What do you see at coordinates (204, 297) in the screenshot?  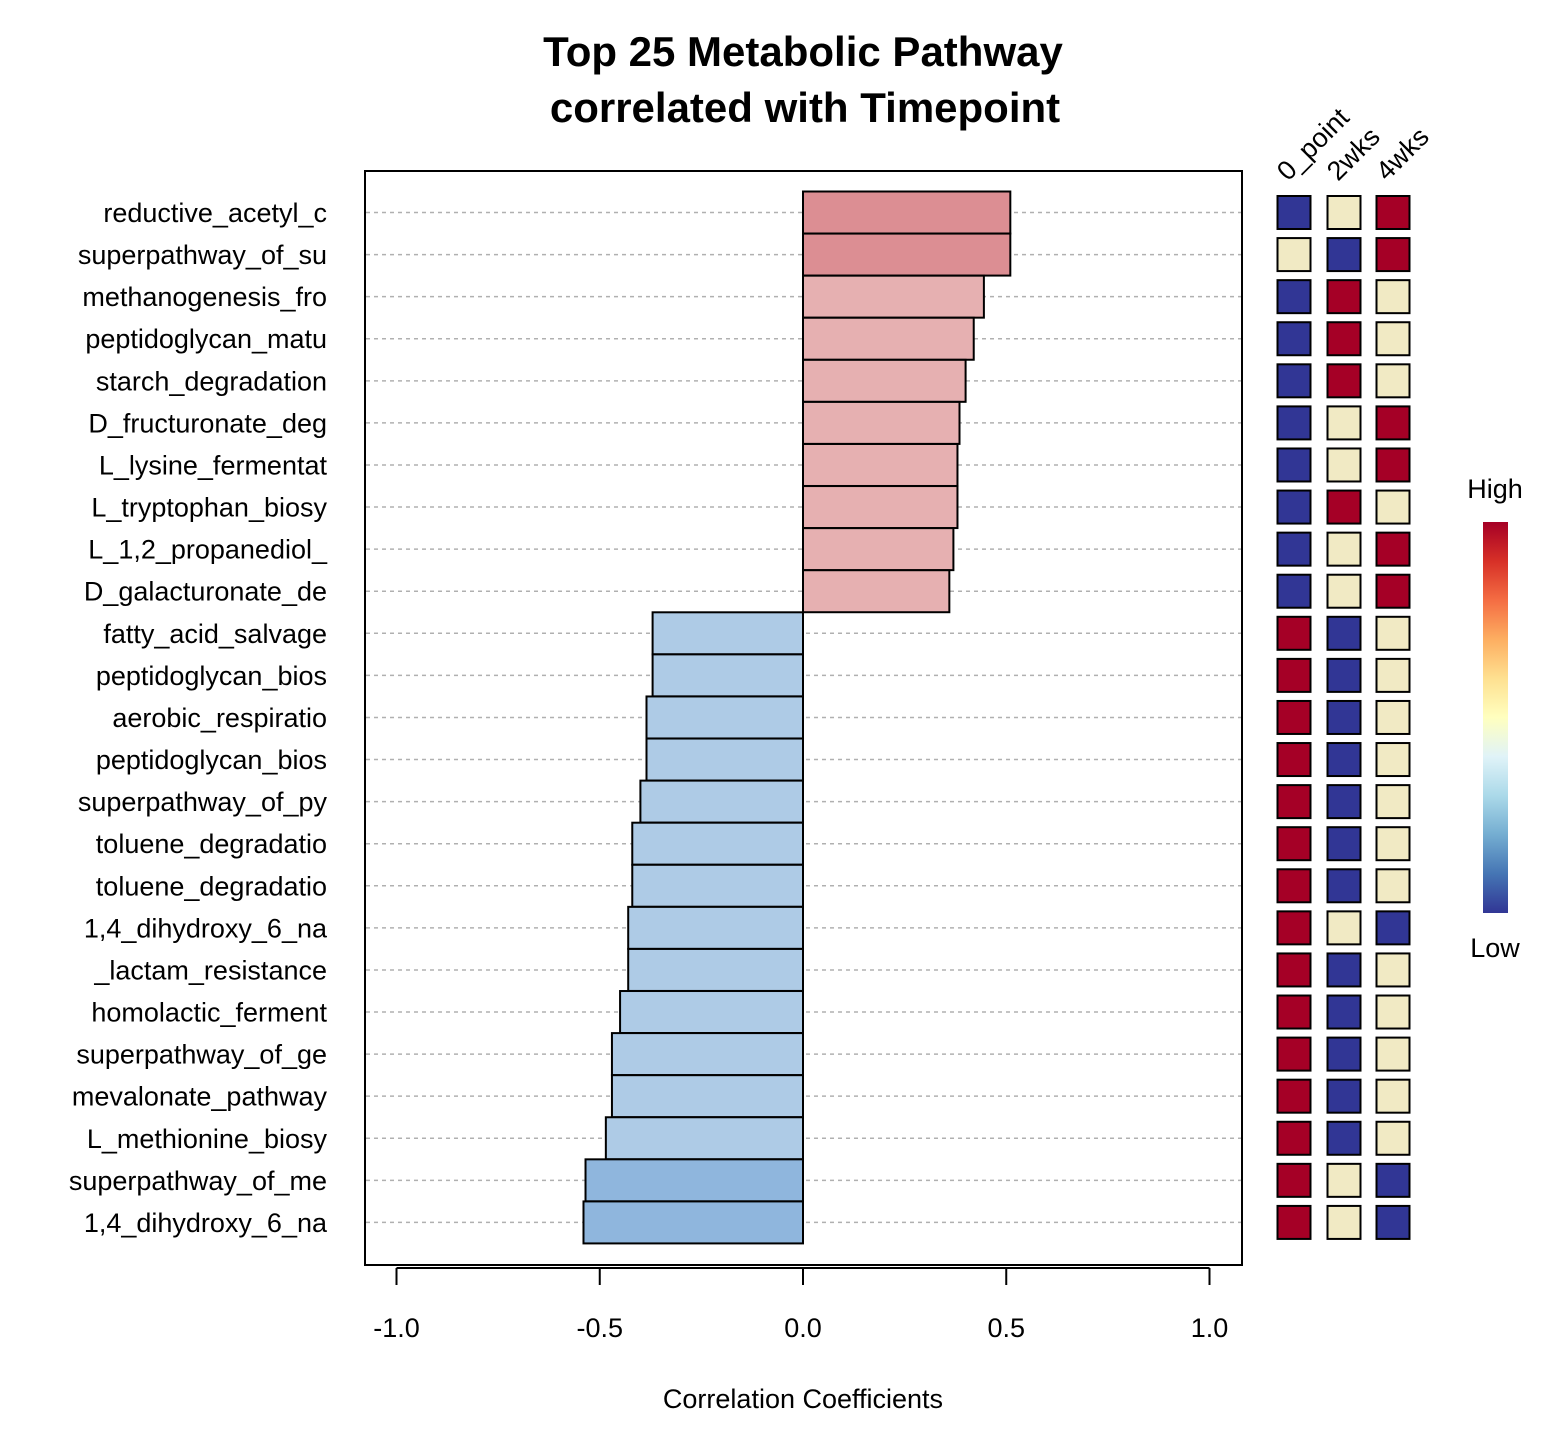 I see `category-label: methanogenesis_fro` at bounding box center [204, 297].